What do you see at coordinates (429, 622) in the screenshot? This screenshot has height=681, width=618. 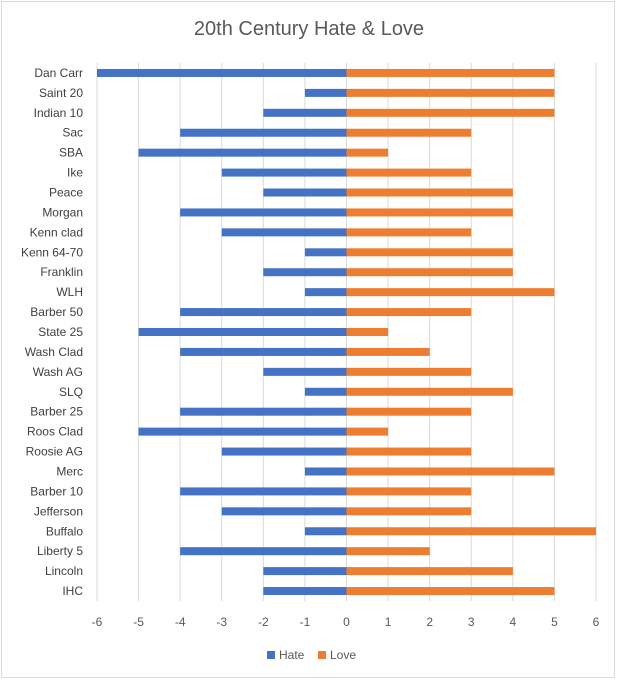 I see `x-tick-label: 2` at bounding box center [429, 622].